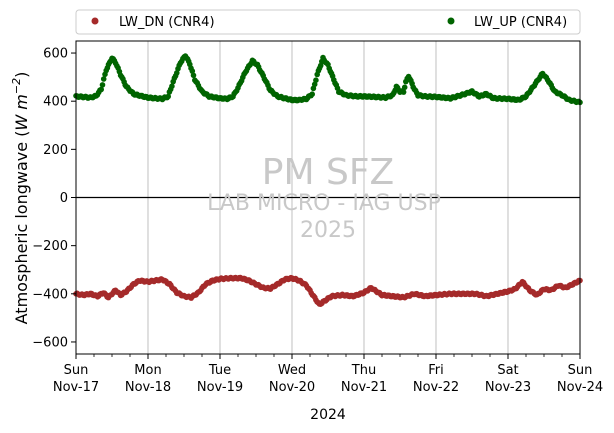 The height and width of the screenshot is (433, 614). Describe the element at coordinates (50, 294) in the screenshot. I see `y-tick-label: −400` at that location.